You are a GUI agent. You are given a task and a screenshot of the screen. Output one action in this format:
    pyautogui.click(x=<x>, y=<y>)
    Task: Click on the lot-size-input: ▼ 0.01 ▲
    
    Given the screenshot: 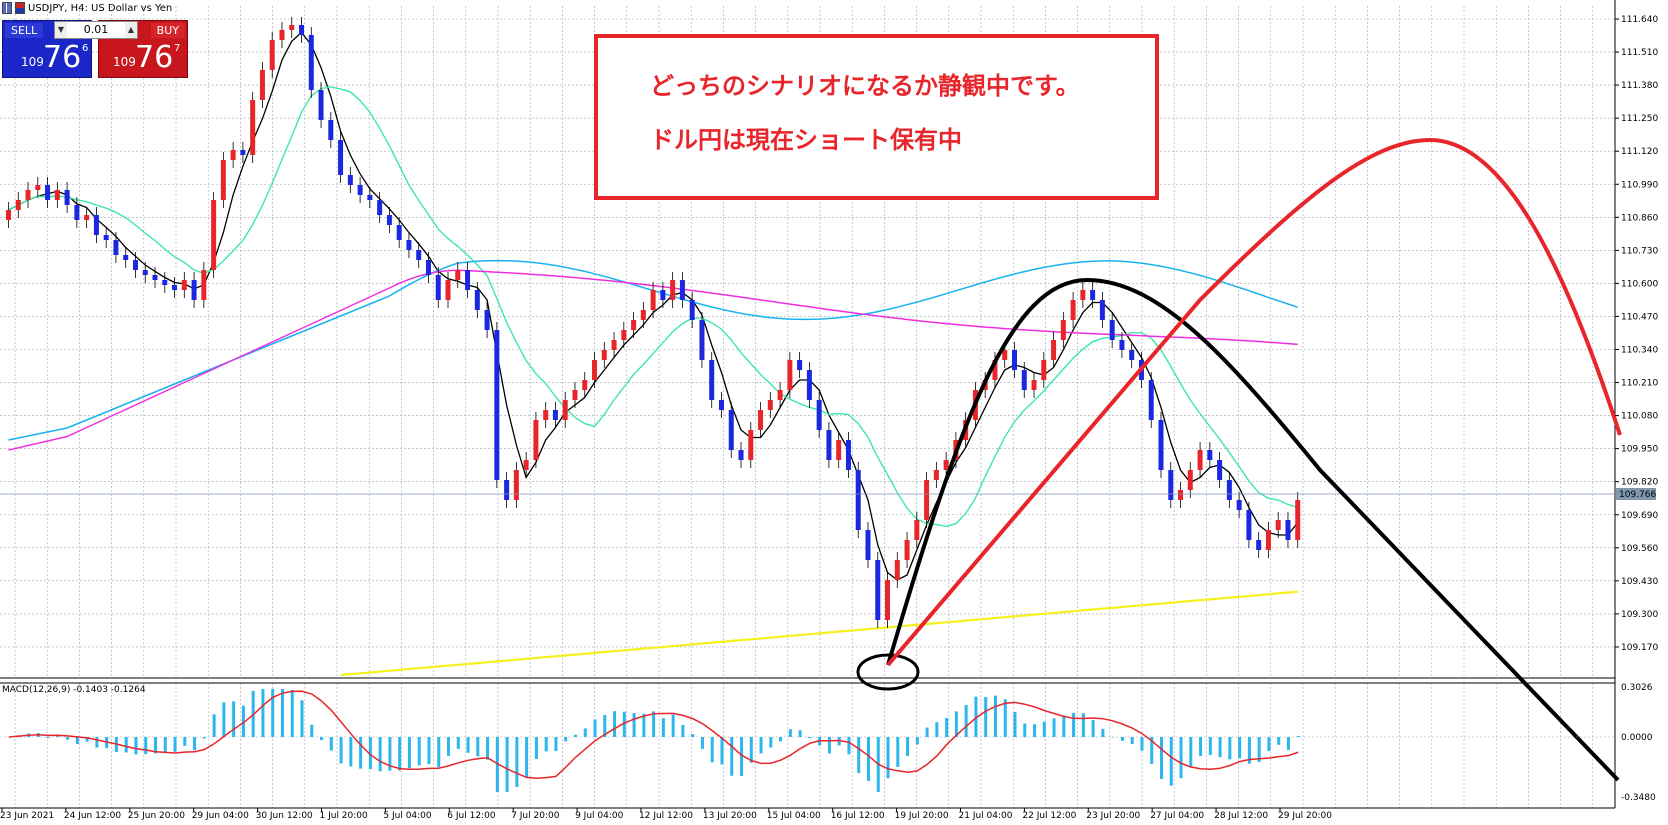 What is the action you would take?
    pyautogui.click(x=96, y=30)
    